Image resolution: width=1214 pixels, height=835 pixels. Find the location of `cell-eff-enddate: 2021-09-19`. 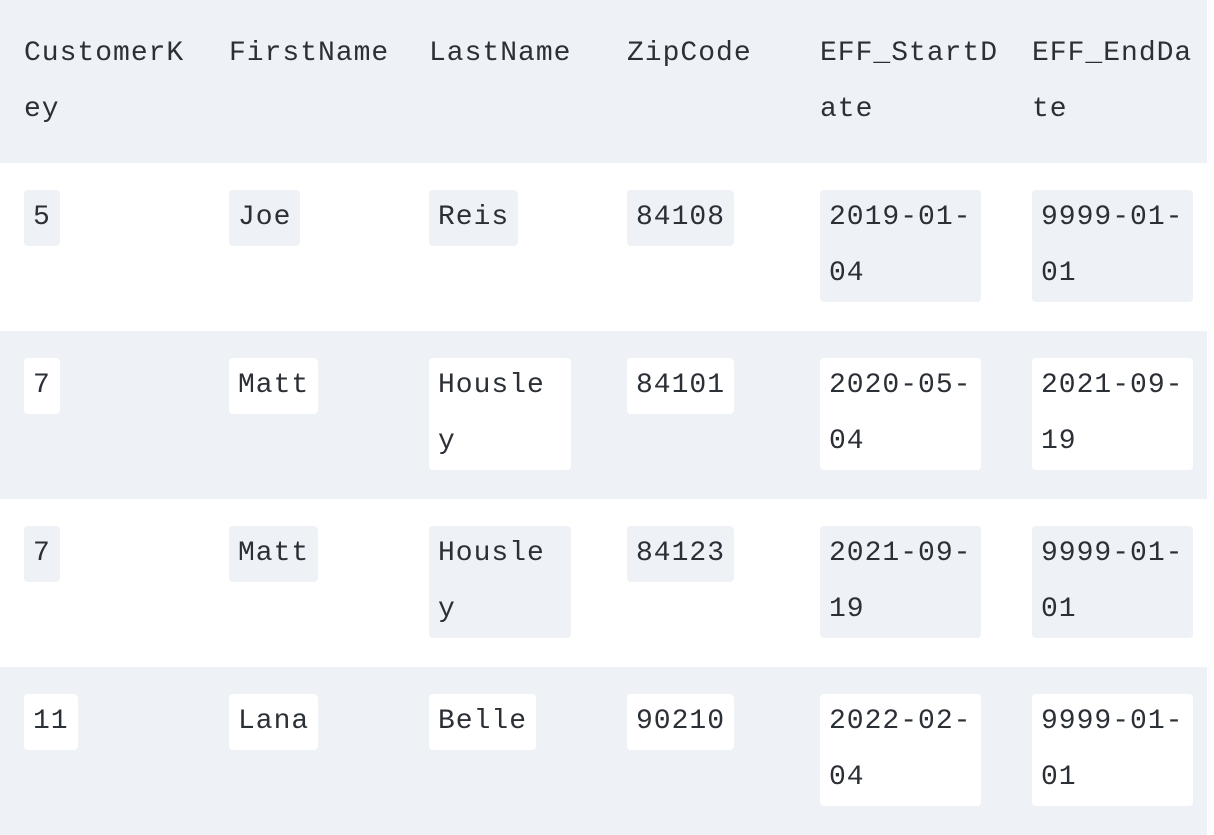

cell-eff-enddate: 2021-09-19 is located at coordinates (1107, 415).